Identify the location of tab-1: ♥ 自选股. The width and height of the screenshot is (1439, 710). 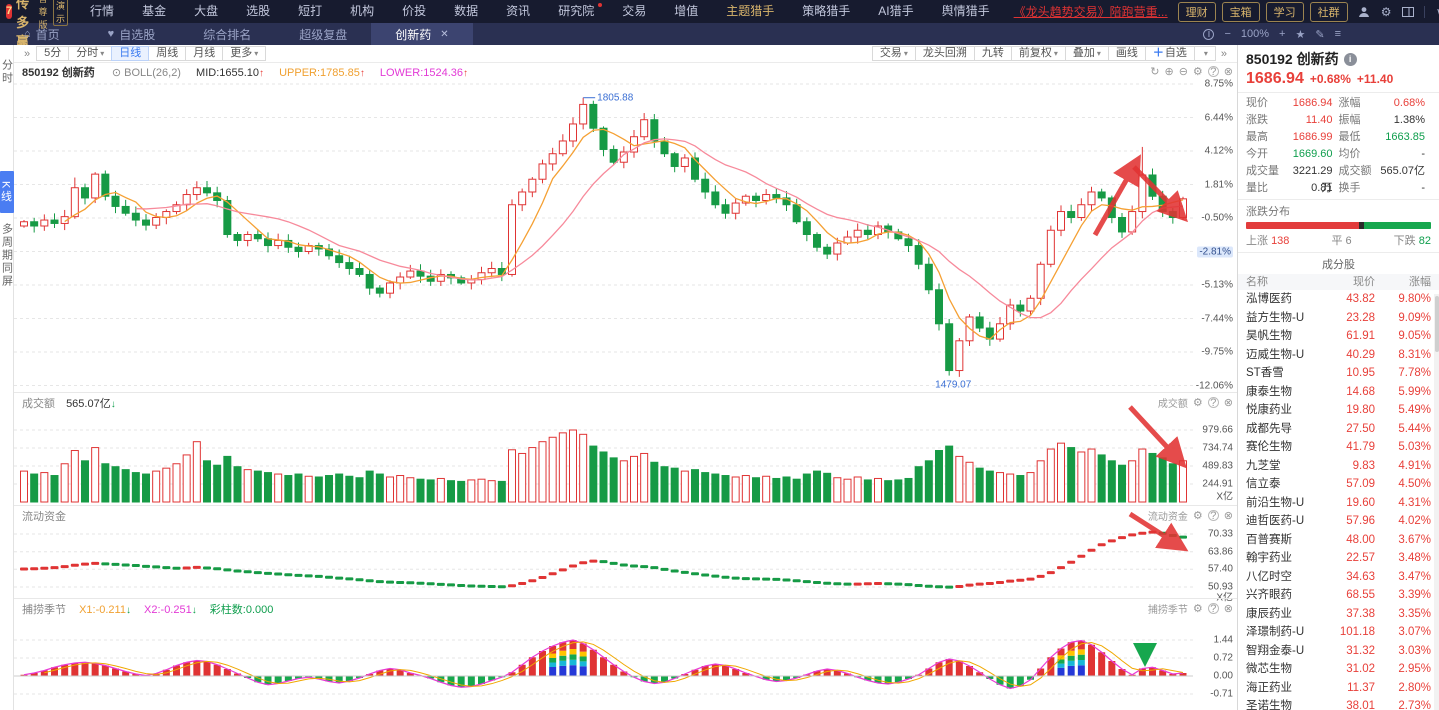
(132, 34).